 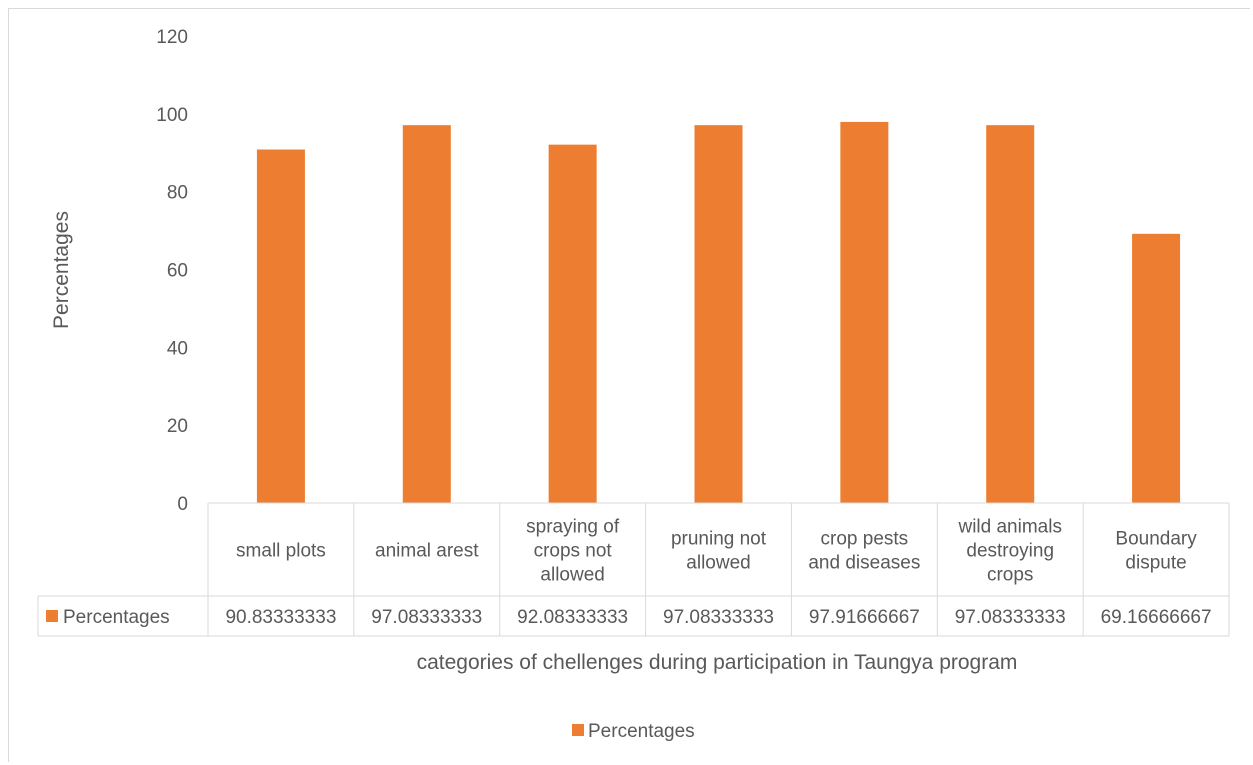 I want to click on y-tick-label: 40, so click(x=177, y=348).